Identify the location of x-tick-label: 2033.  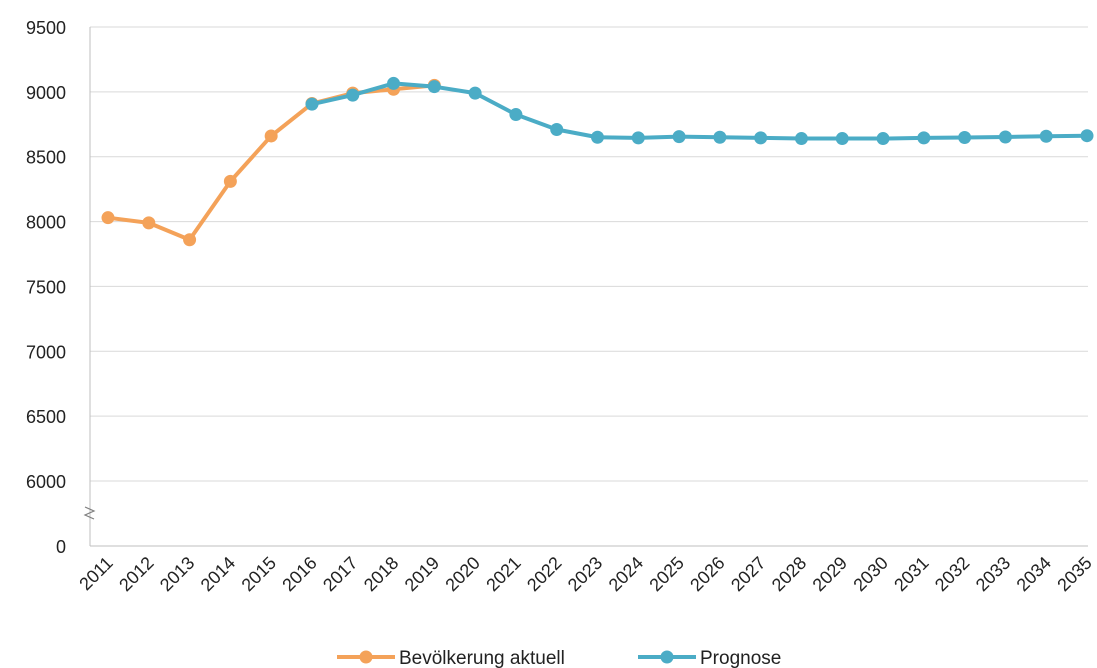
(993, 574).